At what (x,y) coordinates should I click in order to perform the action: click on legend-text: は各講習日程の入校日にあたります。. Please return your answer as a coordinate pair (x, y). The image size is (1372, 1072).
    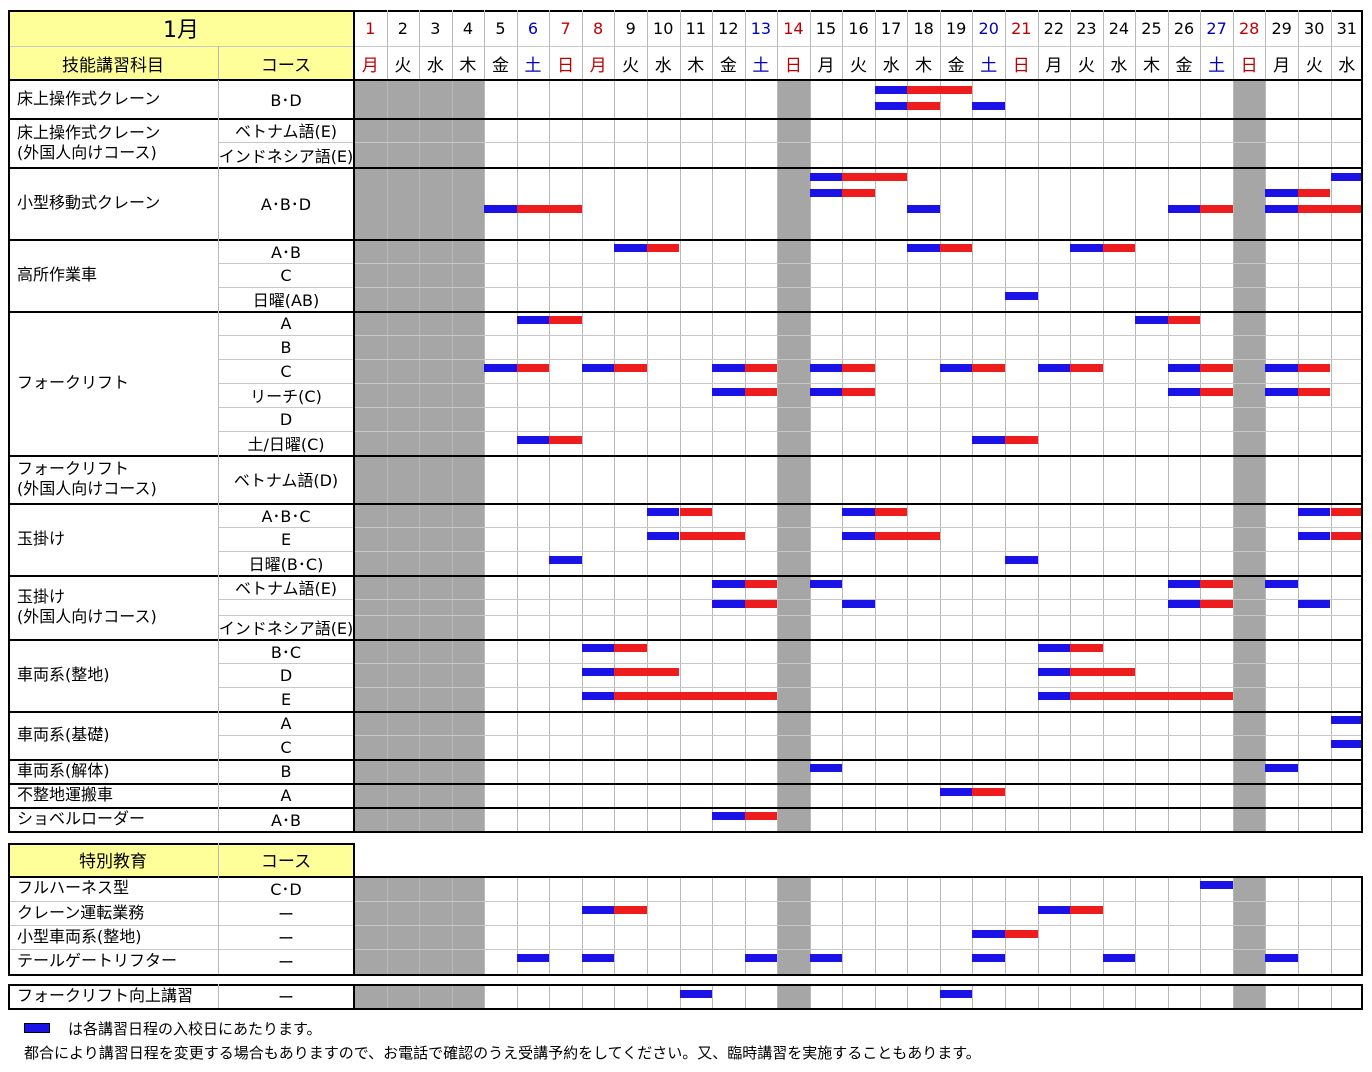
    Looking at the image, I should click on (195, 1029).